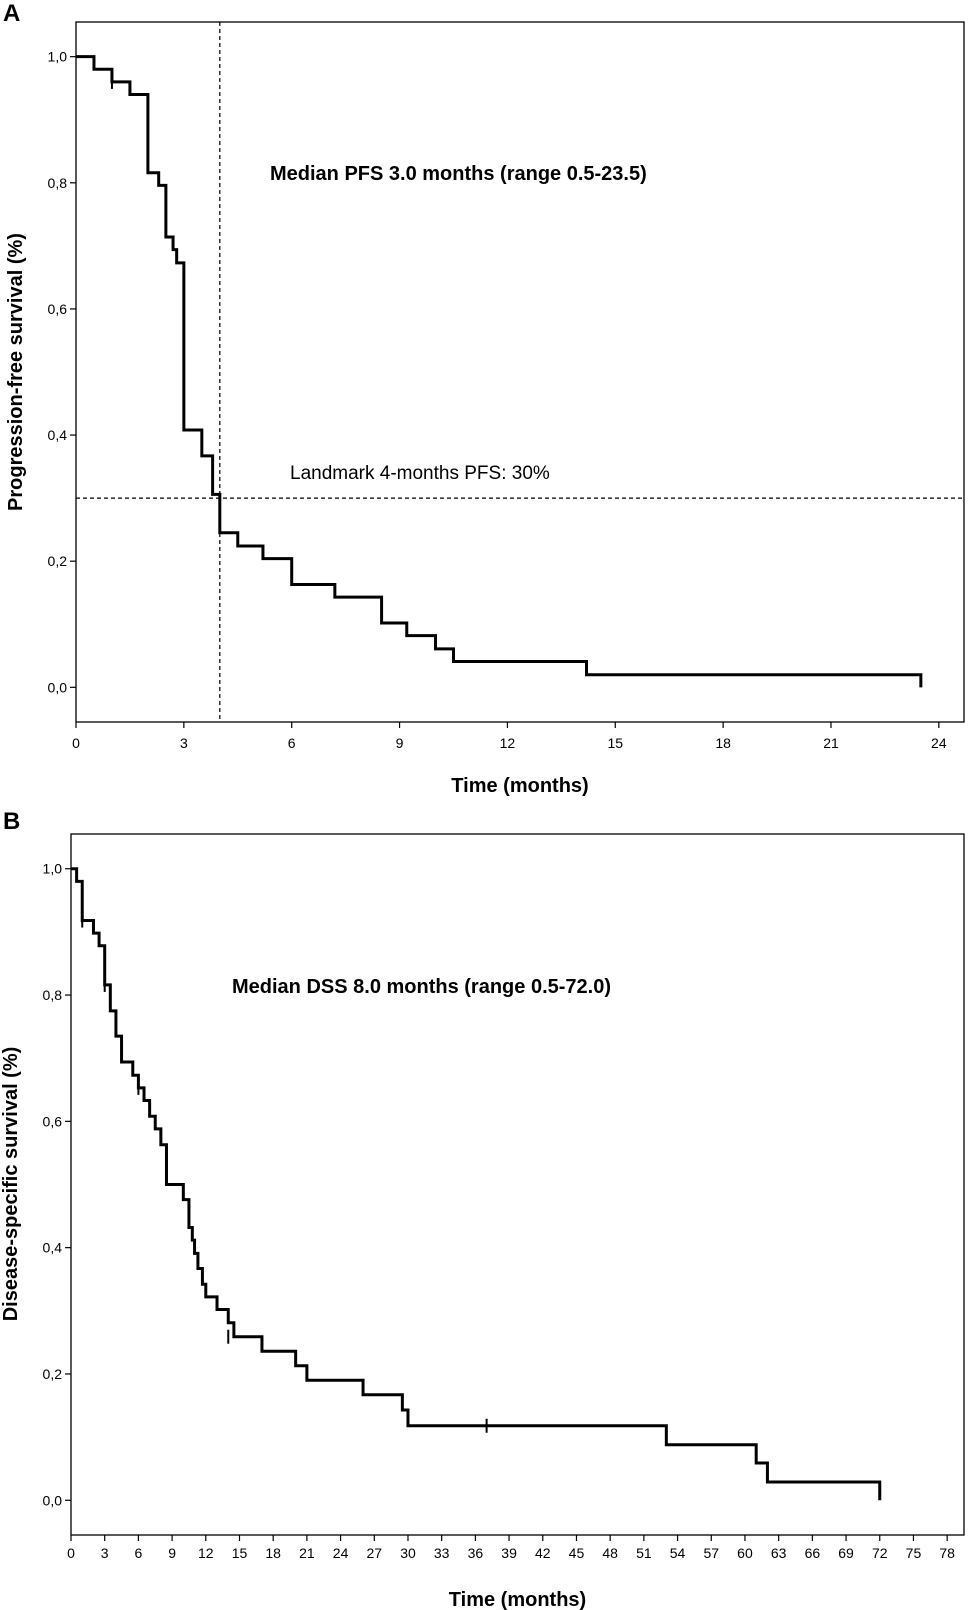  Describe the element at coordinates (421, 987) in the screenshot. I see `chart-b-annotation-1: Median DSS 8.0 months (range 0.5-72.0)` at that location.